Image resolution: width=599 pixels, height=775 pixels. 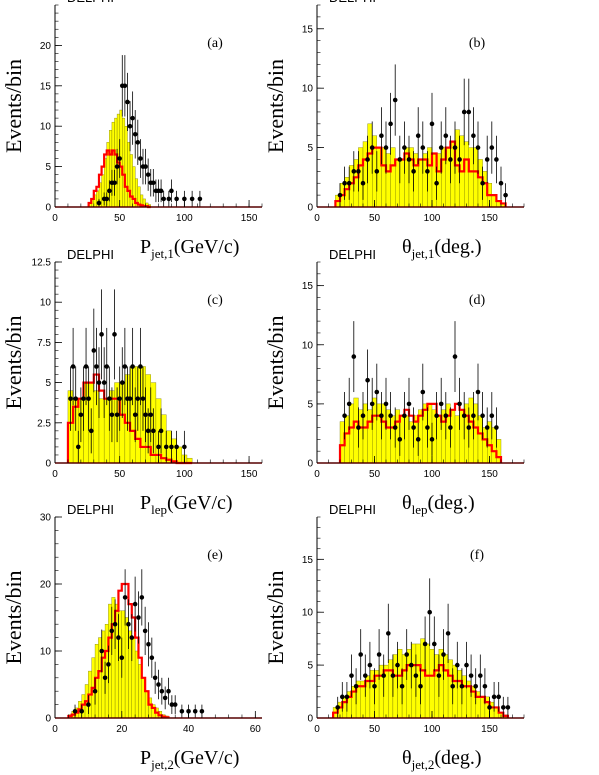 What do you see at coordinates (200, 503) in the screenshot?
I see `x-axis-label-unit: (GeV/c)` at bounding box center [200, 503].